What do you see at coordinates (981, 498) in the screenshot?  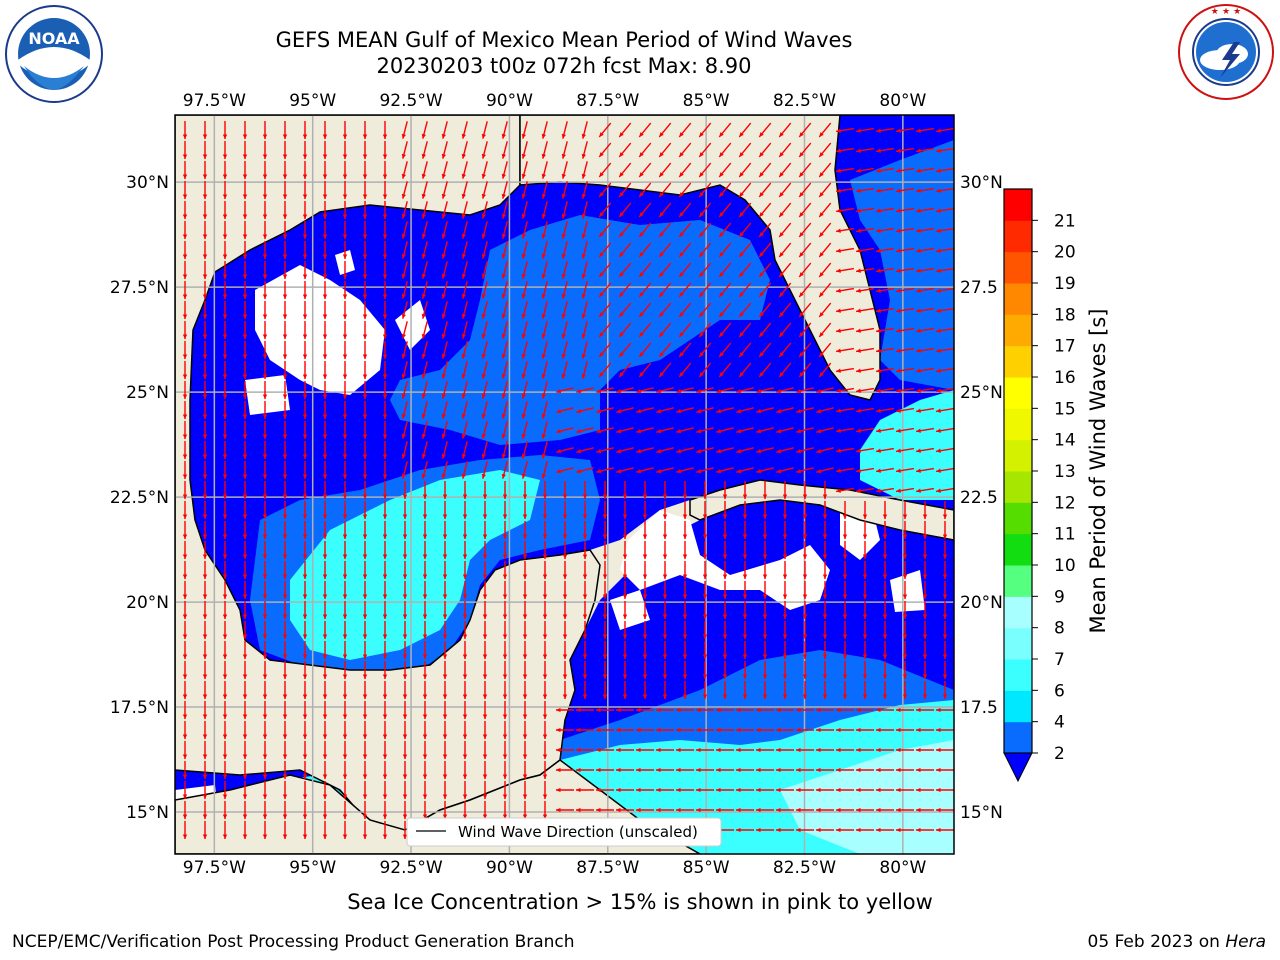 I see `right-latitude-labels: 30°N 27.5 25°N 22.5 20°N 17.5 15°N` at bounding box center [981, 498].